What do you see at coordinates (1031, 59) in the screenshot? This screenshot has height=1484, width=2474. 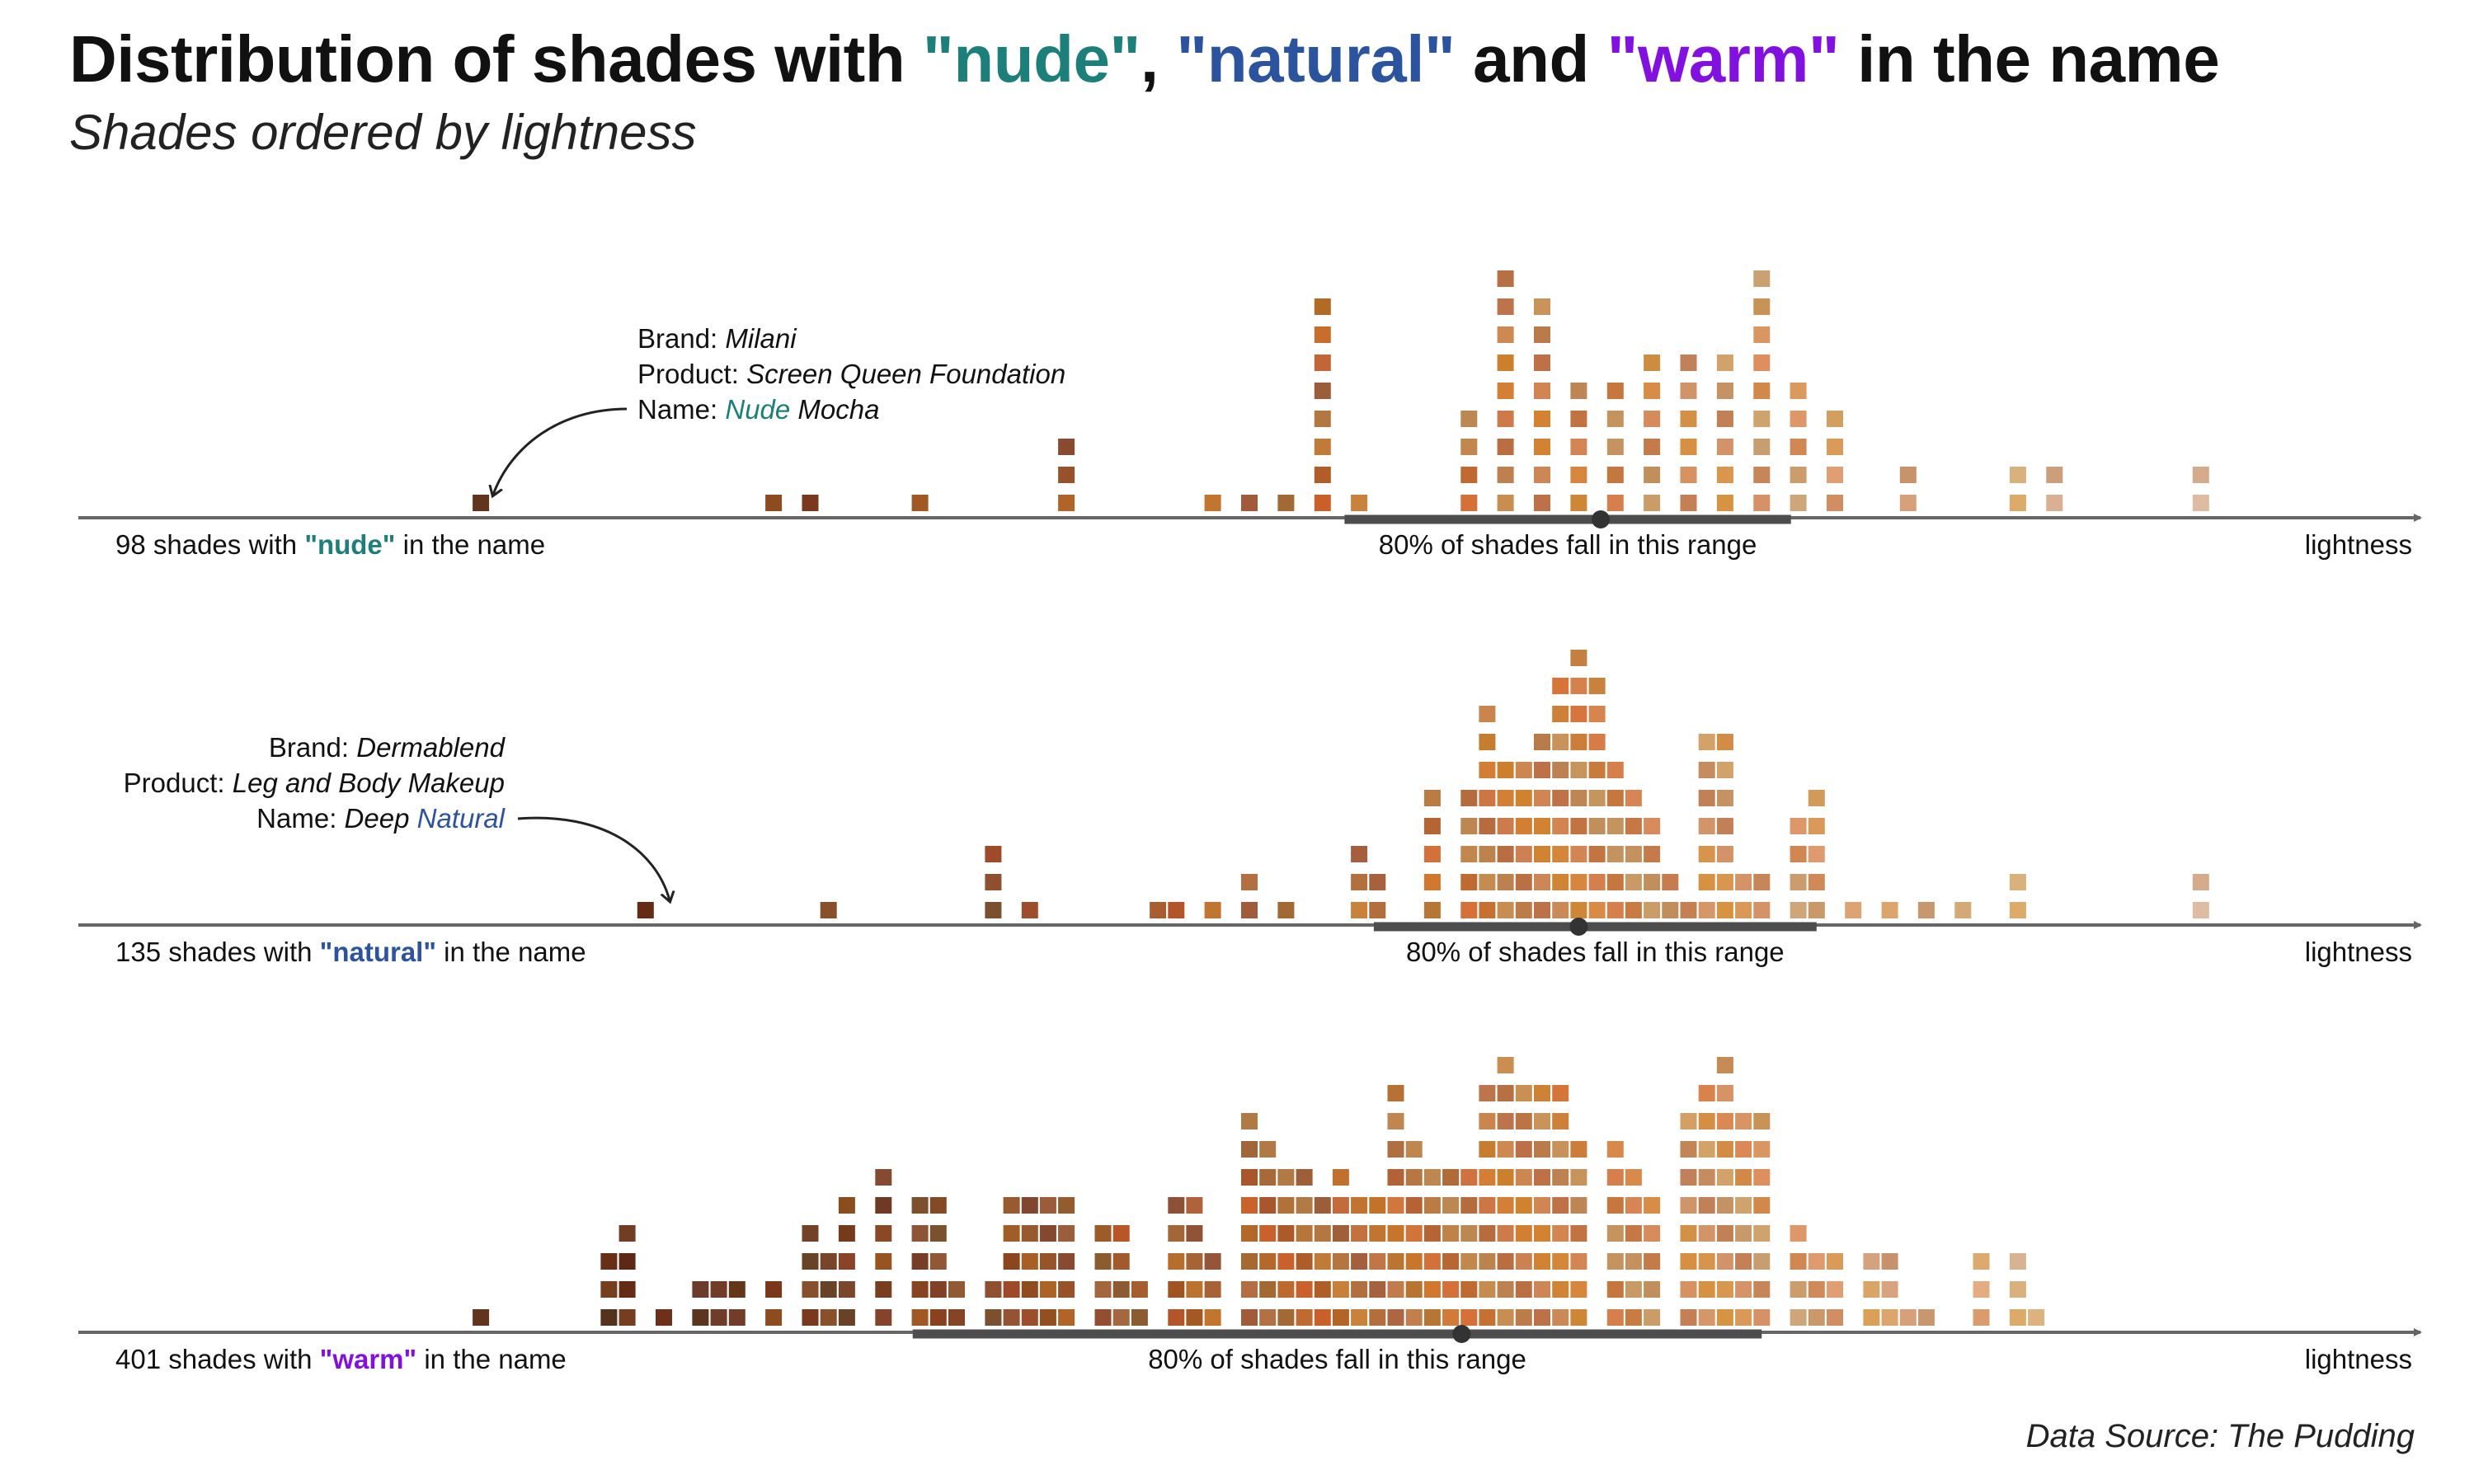 I see `title-term-nude: "nude"` at bounding box center [1031, 59].